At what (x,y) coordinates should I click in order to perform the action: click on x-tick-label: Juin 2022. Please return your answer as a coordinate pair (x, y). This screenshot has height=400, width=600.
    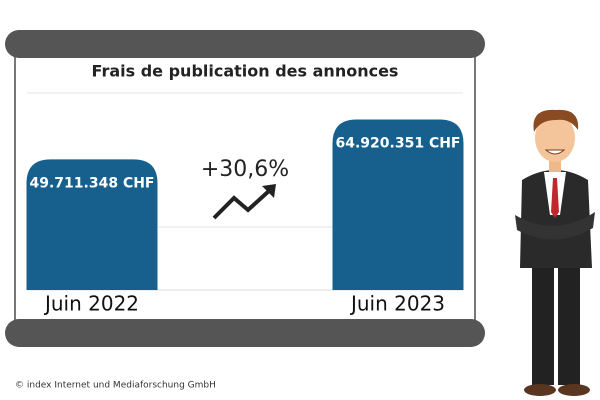
    Looking at the image, I should click on (91, 304).